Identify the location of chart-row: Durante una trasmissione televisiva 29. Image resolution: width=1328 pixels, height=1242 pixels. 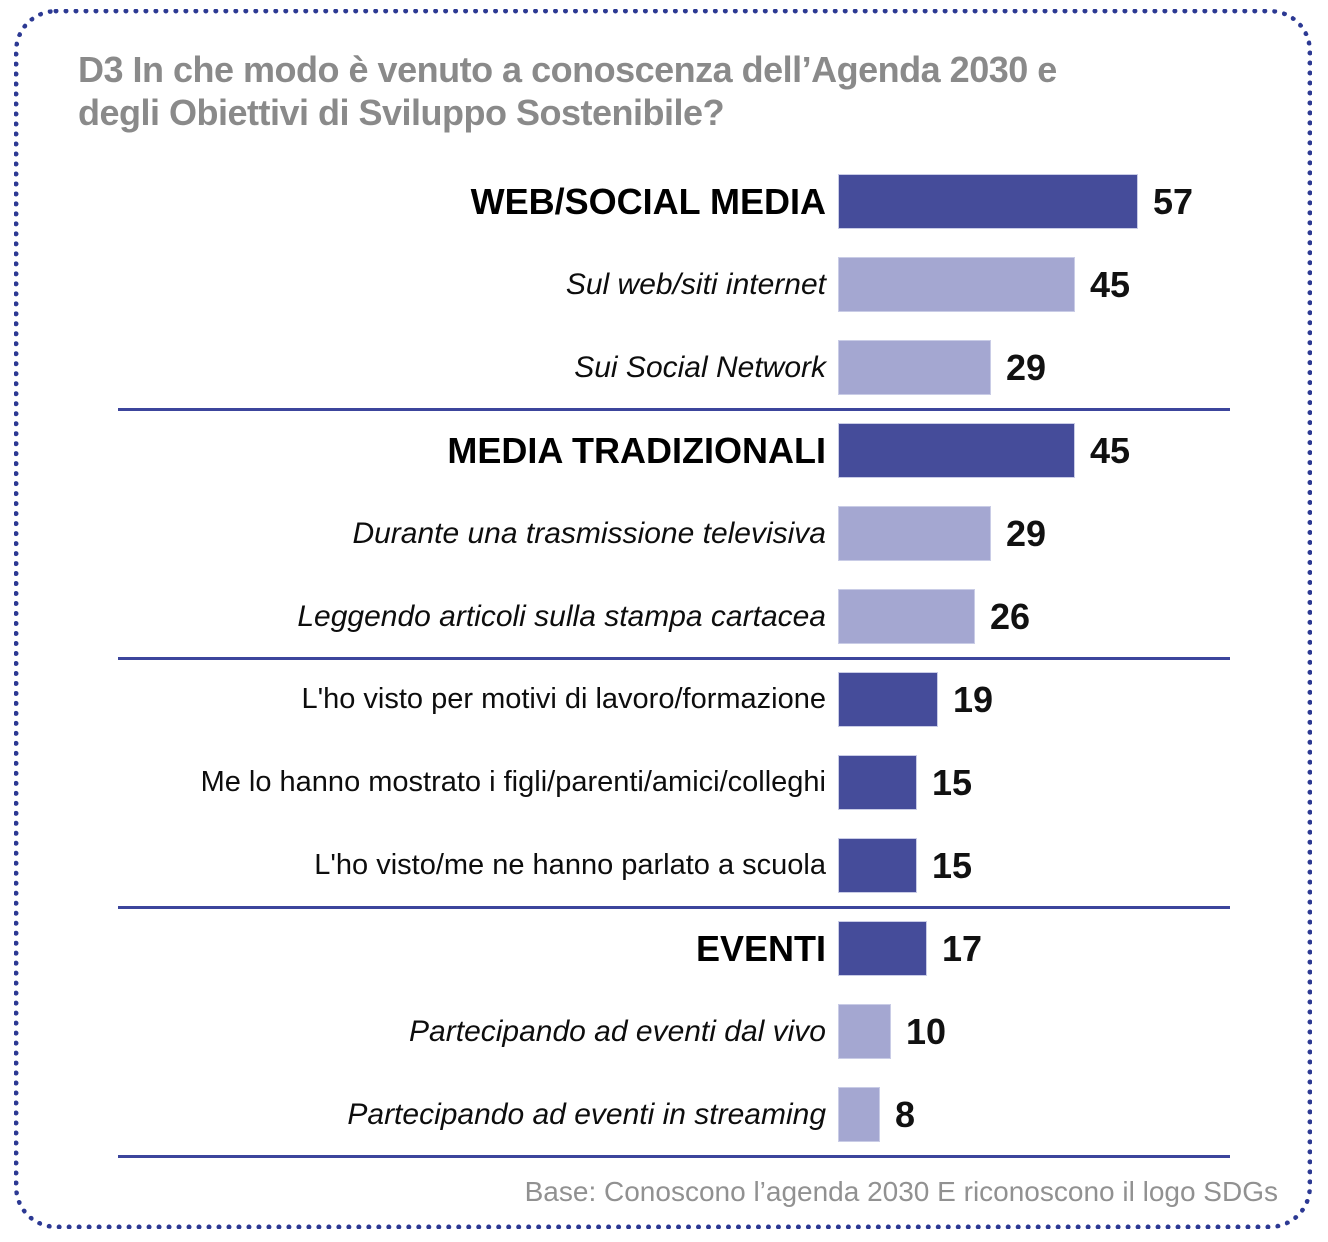
(680, 533).